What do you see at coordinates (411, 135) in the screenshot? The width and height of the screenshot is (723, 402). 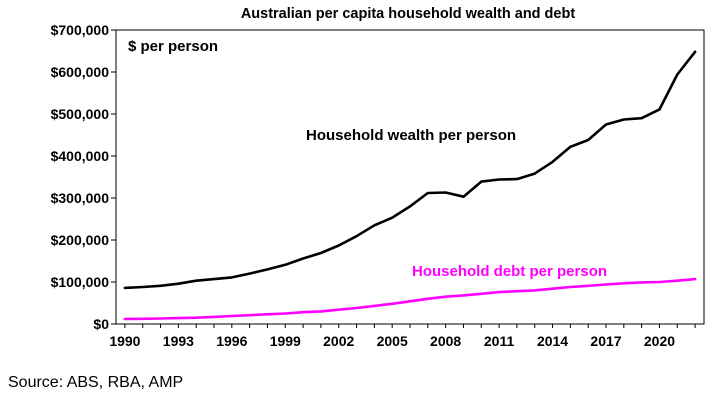 I see `legend-label-wealth: Household wealth per person` at bounding box center [411, 135].